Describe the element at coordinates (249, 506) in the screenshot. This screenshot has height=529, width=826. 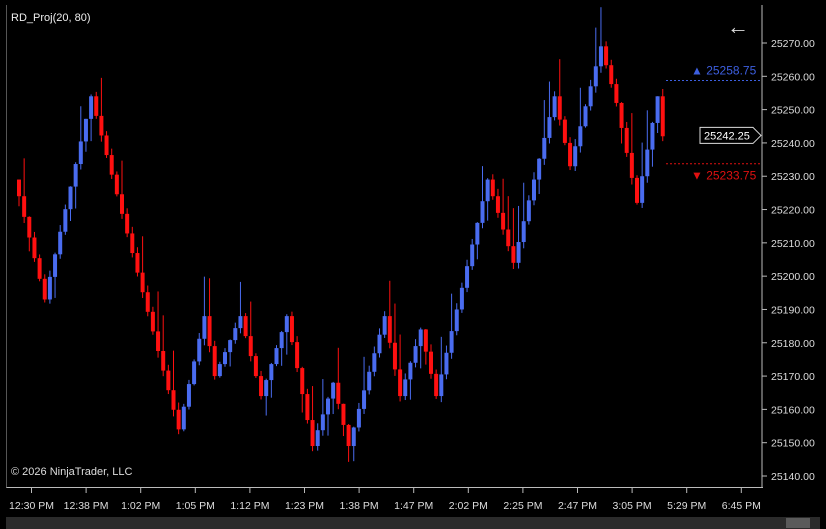
I see `x-tick-label: 1:12 PM` at that location.